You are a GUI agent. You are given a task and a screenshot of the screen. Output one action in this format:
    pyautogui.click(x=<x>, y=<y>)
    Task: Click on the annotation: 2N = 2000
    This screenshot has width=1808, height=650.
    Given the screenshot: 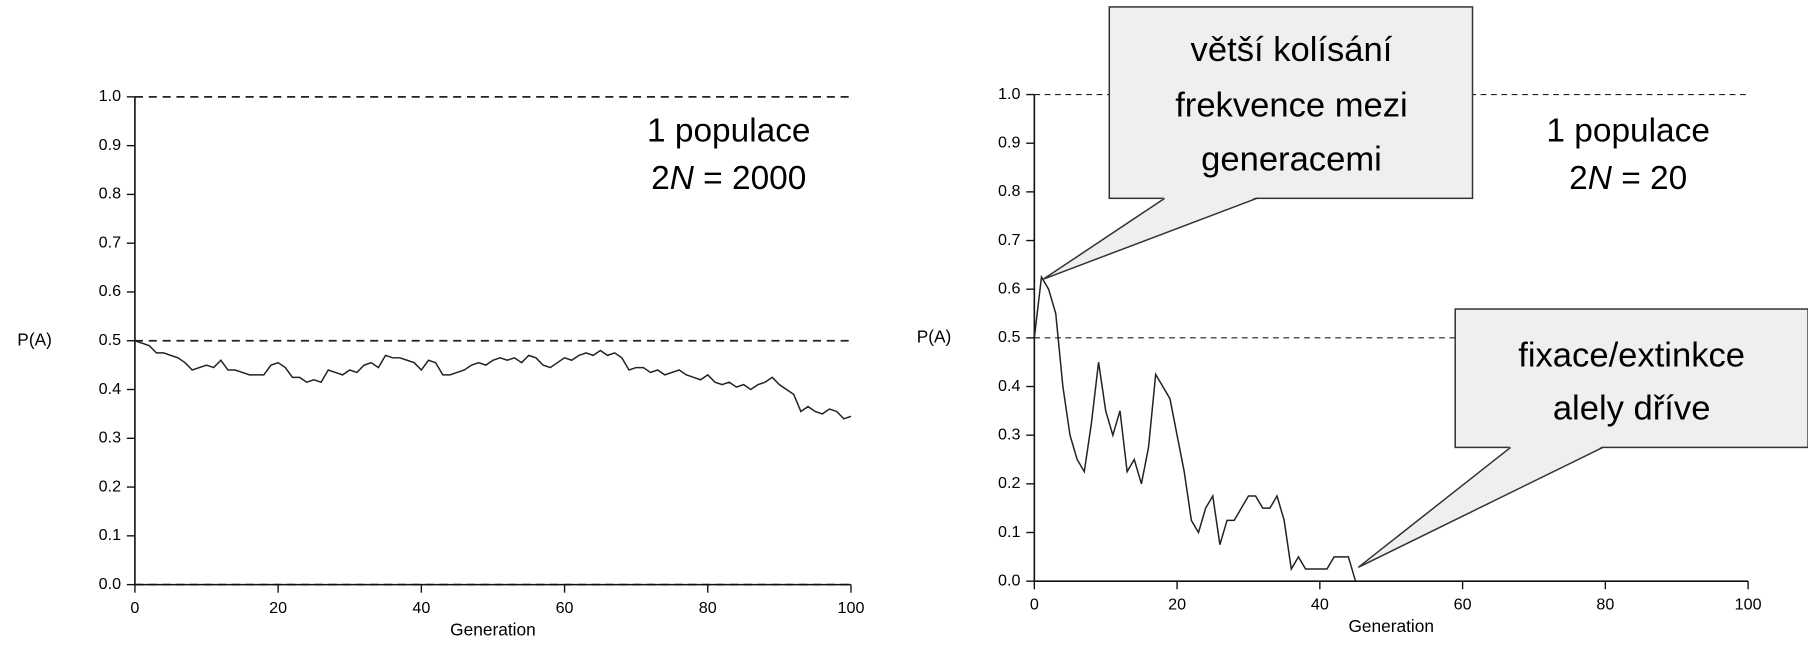 What is the action you would take?
    pyautogui.click(x=728, y=178)
    